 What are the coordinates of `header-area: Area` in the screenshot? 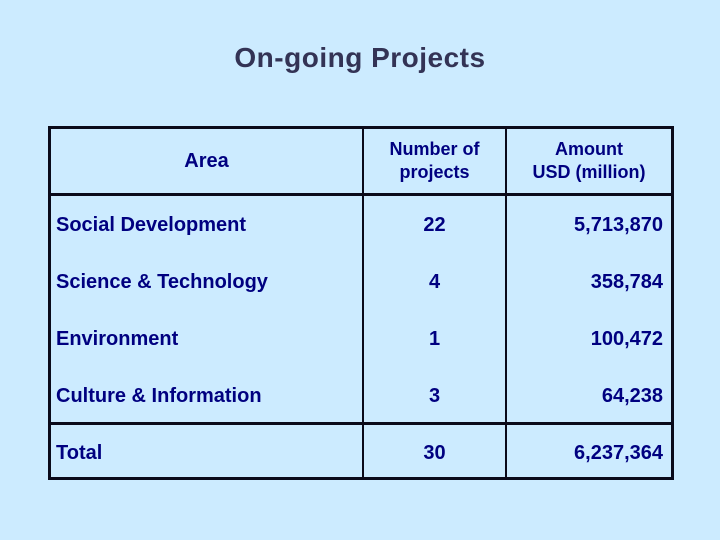 It's located at (206, 161).